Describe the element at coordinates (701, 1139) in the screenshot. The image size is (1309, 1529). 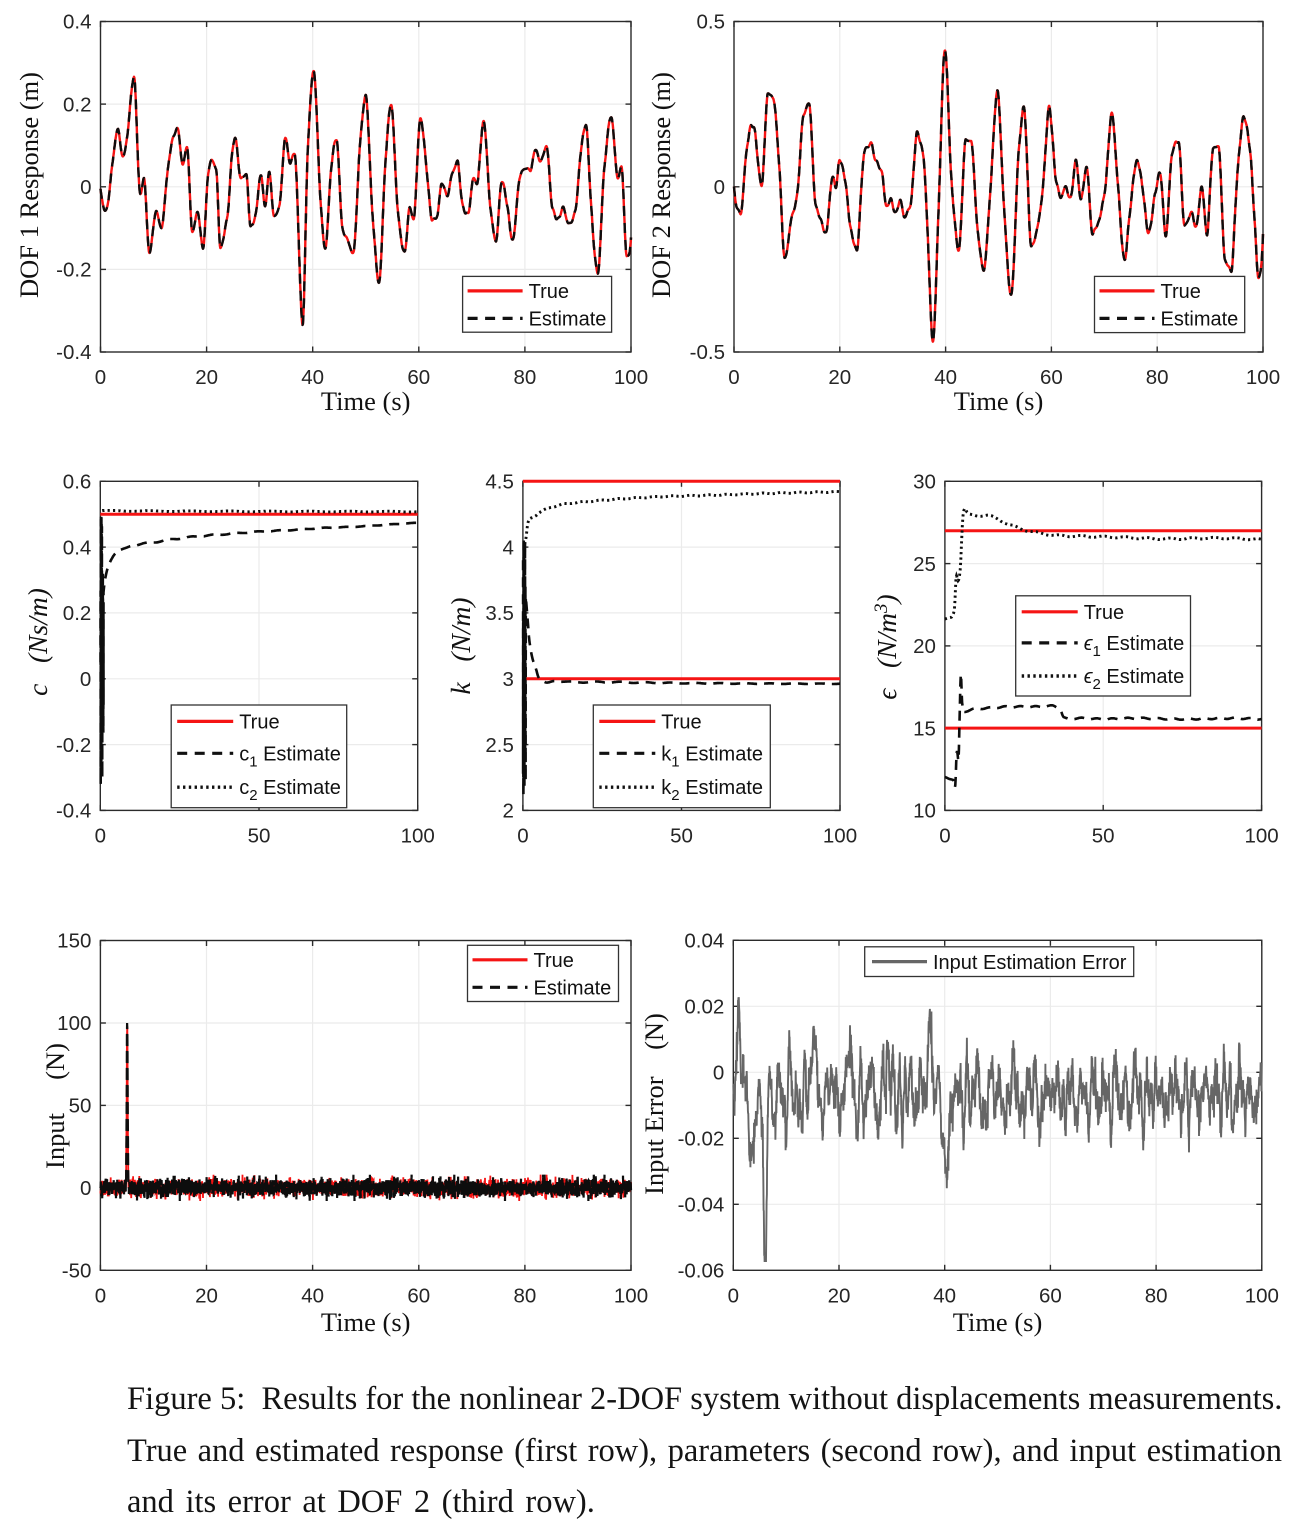
I see `svg-text: -0.02` at that location.